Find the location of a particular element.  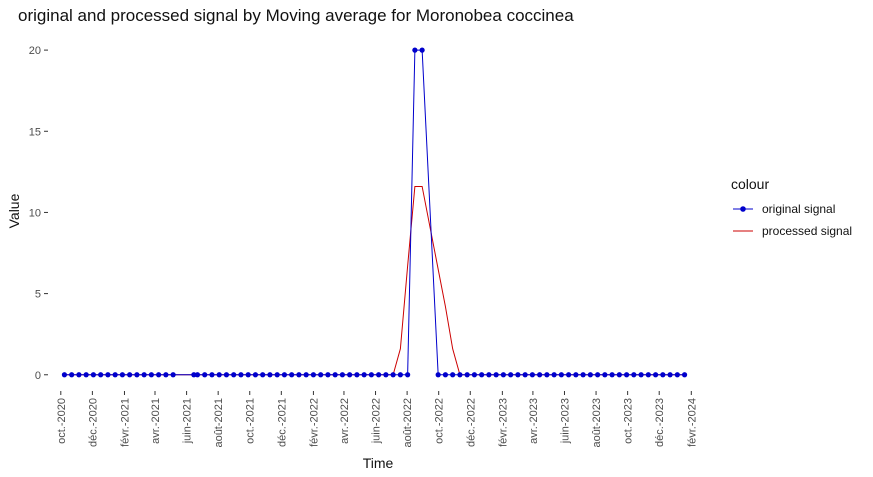

x-tick-label: févr.-2023 is located at coordinates (503, 422).